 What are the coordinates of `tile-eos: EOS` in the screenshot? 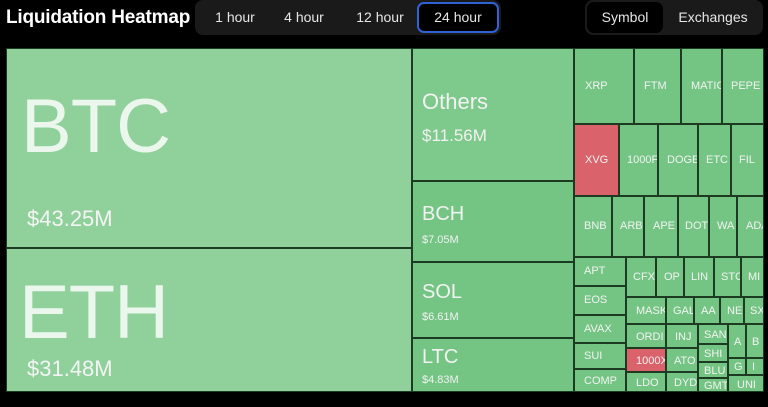 It's located at (600, 300).